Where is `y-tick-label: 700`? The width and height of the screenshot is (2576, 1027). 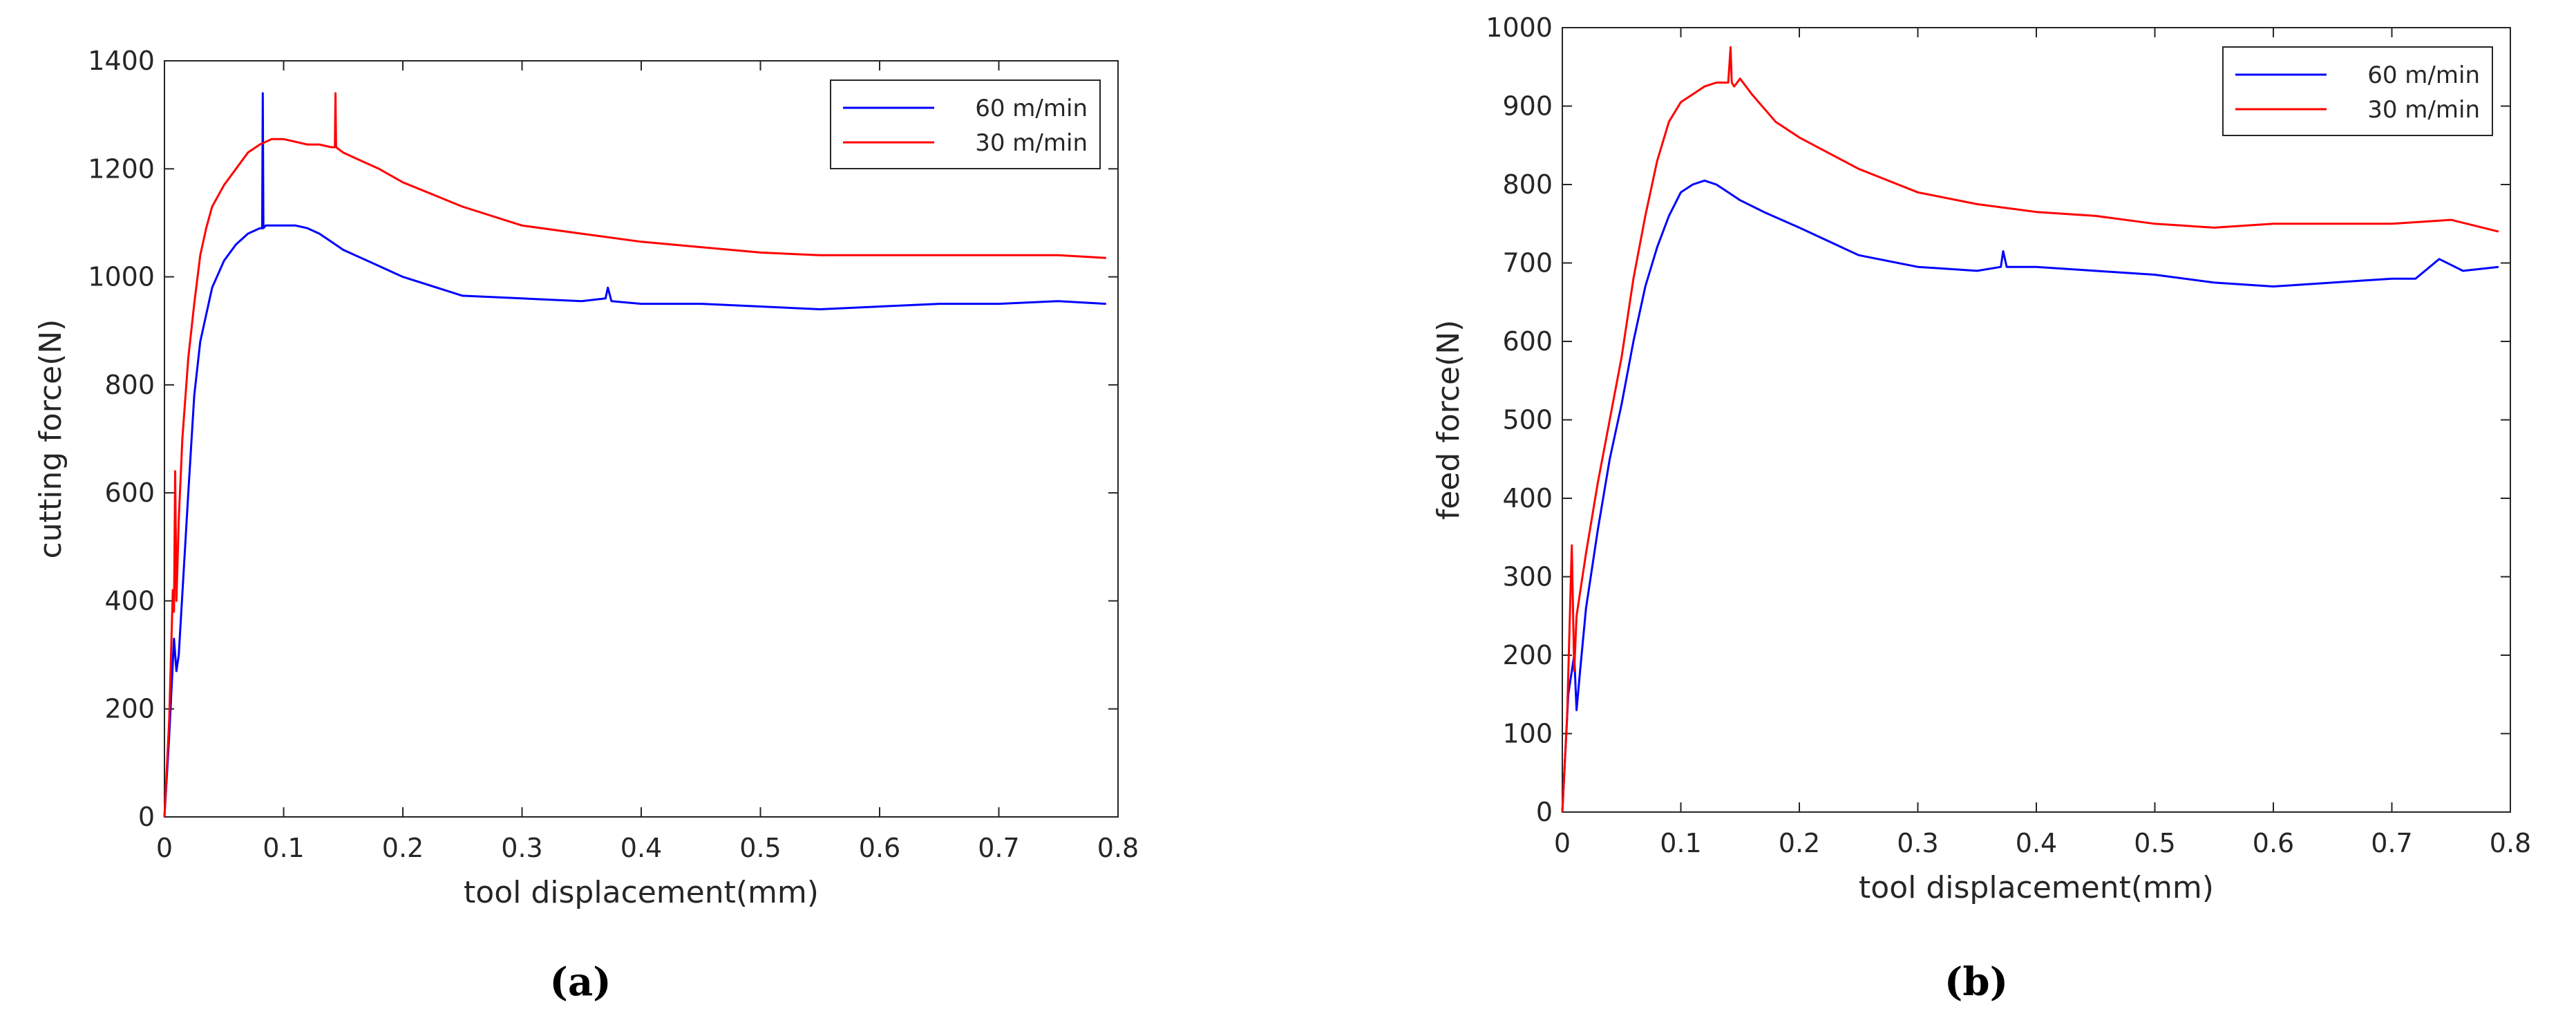
y-tick-label: 700 is located at coordinates (1527, 263).